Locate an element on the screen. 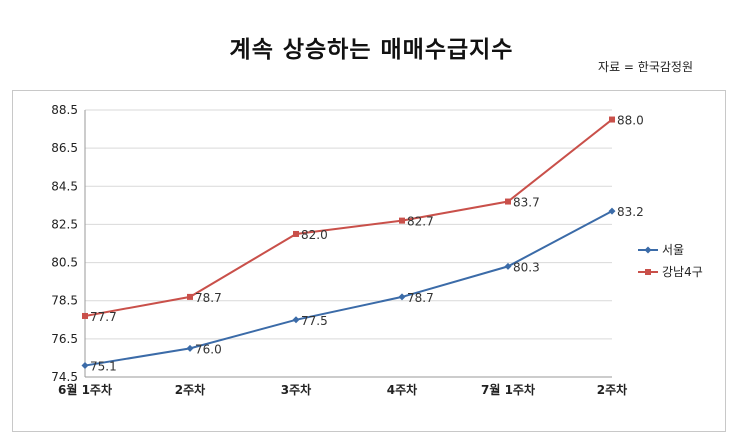 Image resolution: width=743 pixels, height=441 pixels. data-label: 88.0 is located at coordinates (630, 121).